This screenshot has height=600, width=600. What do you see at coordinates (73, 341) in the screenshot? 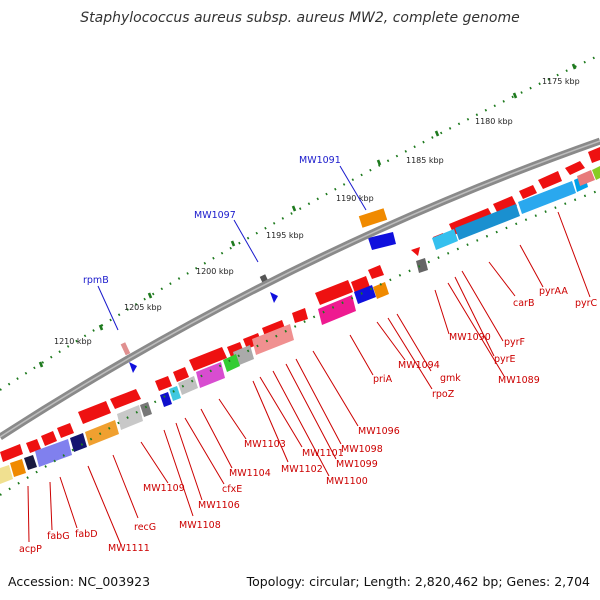
I see `kbp-label-1210: 1210 kbp` at bounding box center [73, 341].